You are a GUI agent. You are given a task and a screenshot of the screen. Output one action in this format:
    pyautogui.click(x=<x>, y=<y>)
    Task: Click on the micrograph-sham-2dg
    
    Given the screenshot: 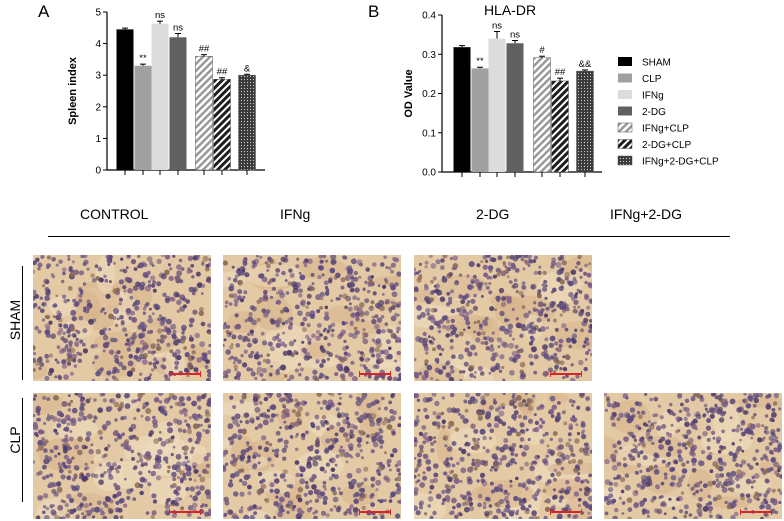 What is the action you would take?
    pyautogui.click(x=503, y=318)
    